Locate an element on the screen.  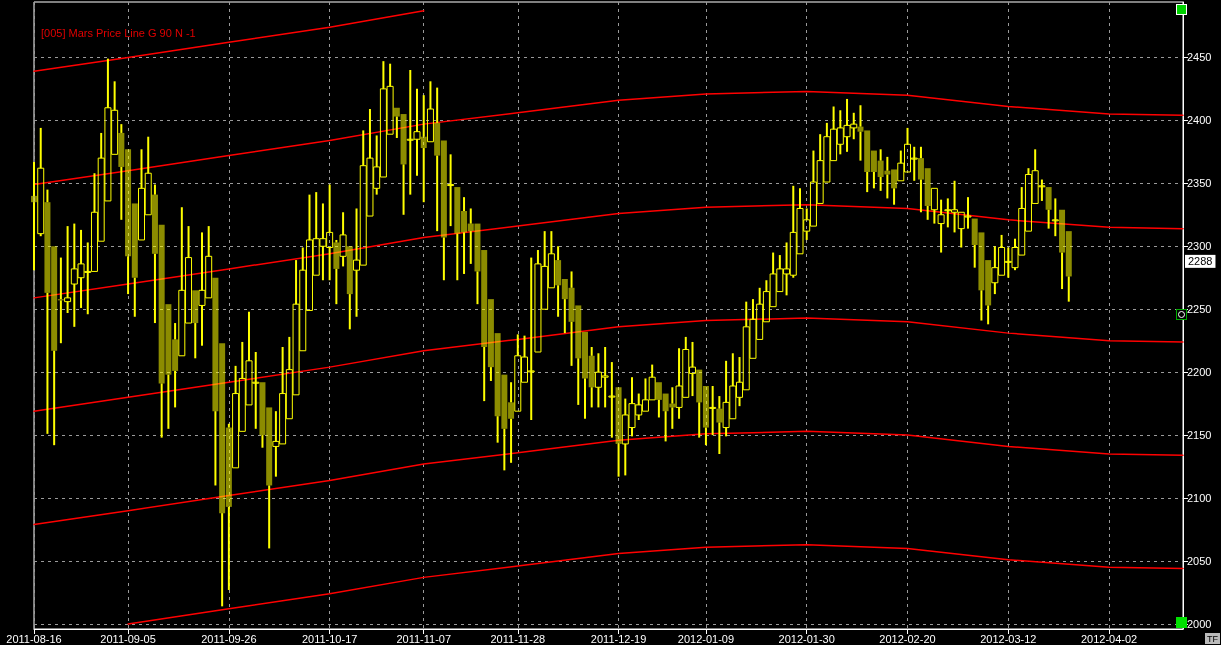
y-tick-label: 2200 is located at coordinates (1199, 372).